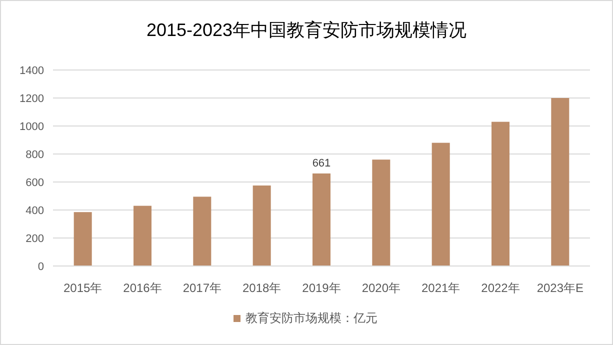 The width and height of the screenshot is (613, 345). I want to click on y-tick-label: 800, so click(35, 155).